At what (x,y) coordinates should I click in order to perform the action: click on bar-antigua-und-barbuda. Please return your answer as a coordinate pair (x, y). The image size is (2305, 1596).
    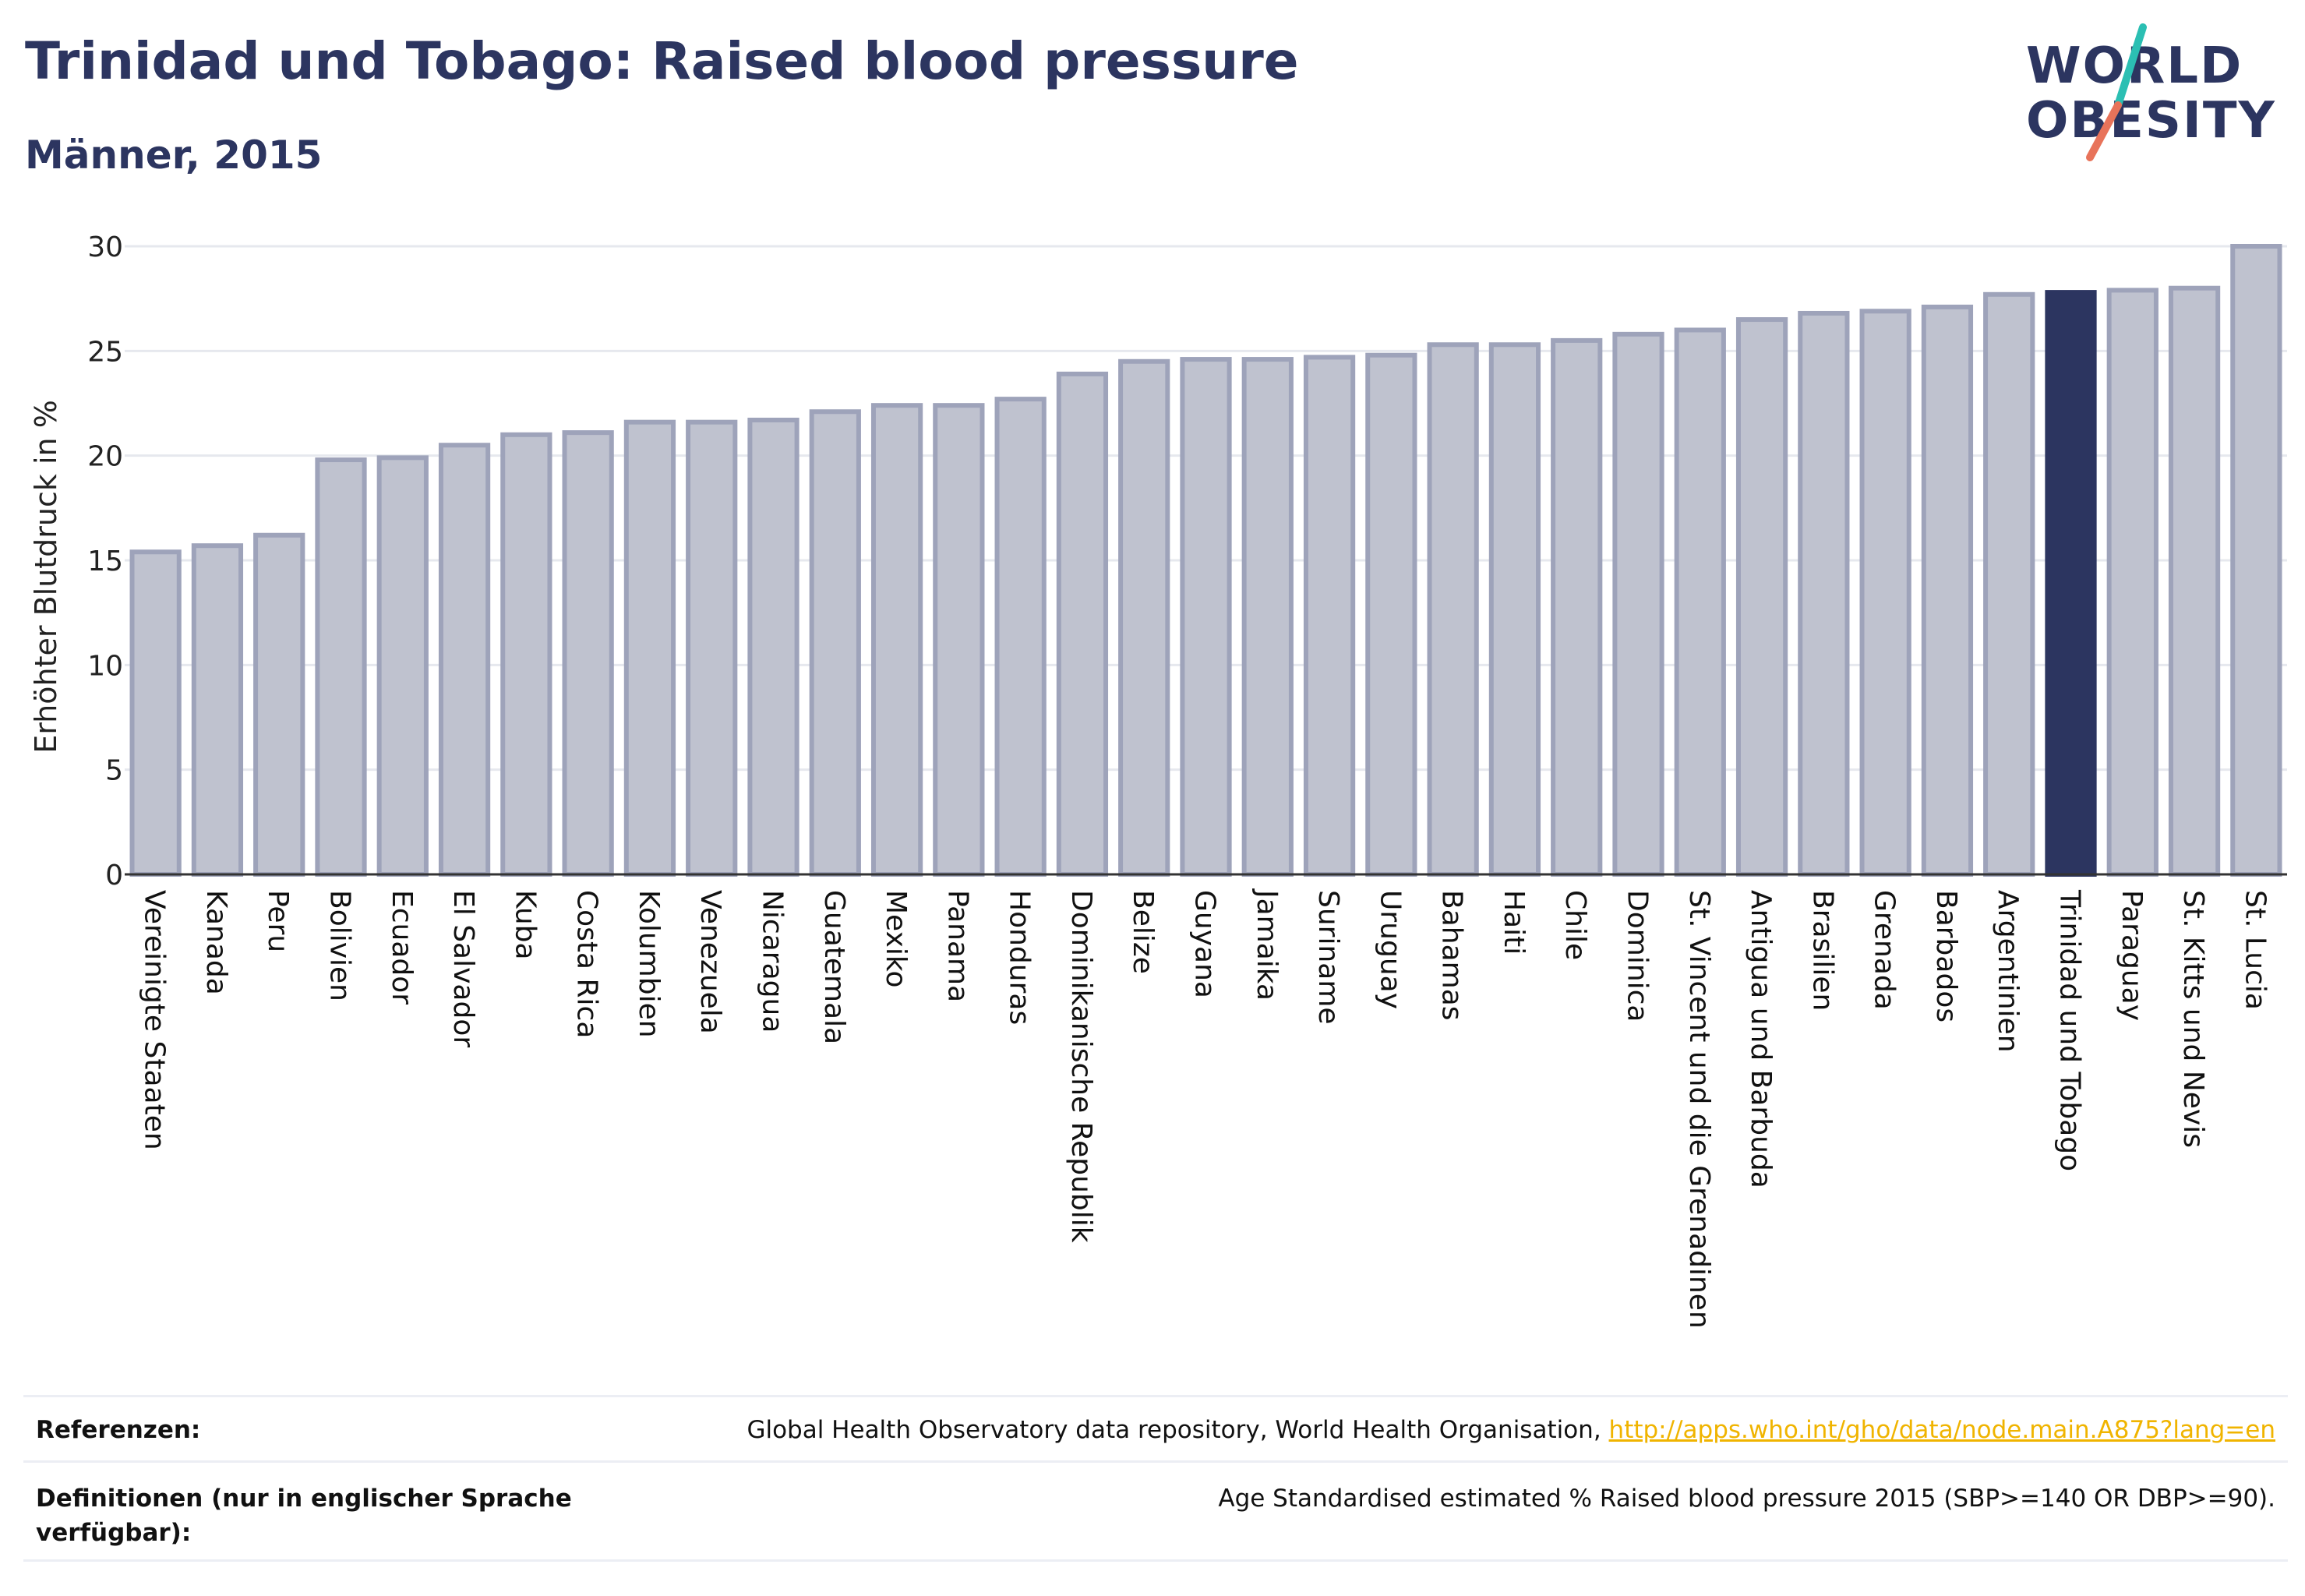
    Looking at the image, I should click on (1761, 597).